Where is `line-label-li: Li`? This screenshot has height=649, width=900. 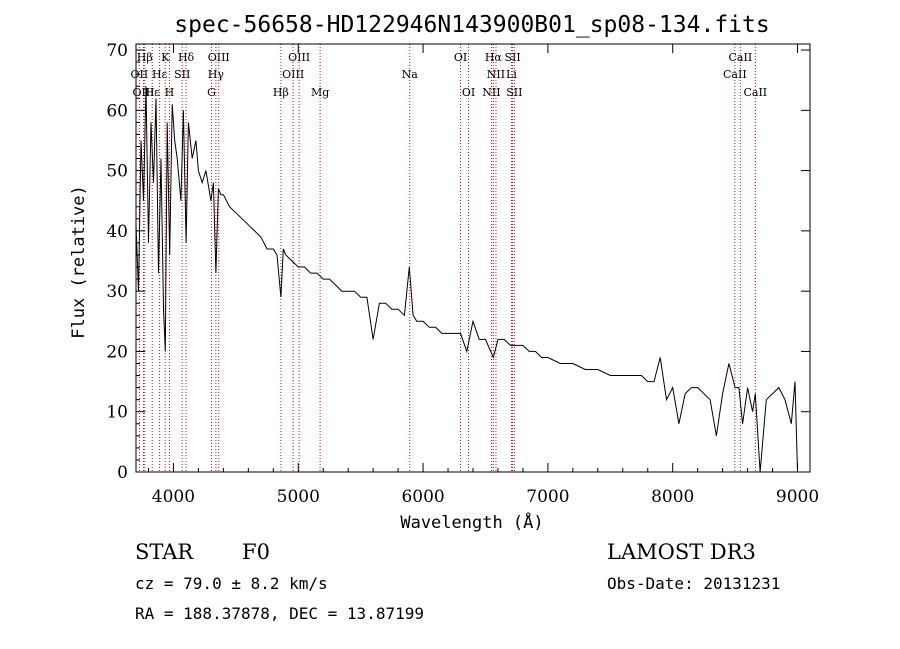 line-label-li: Li is located at coordinates (511, 74).